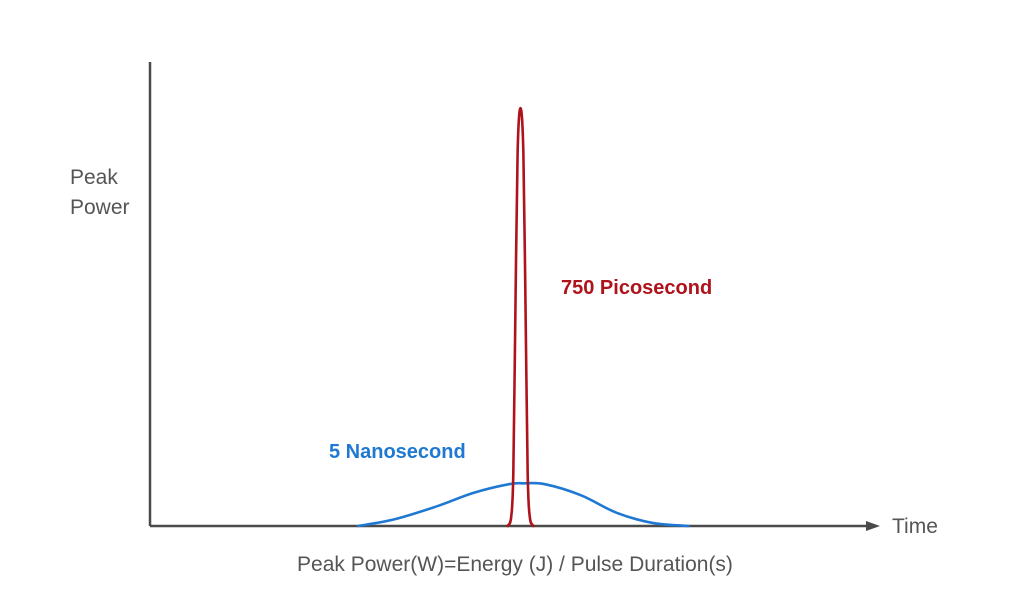 The height and width of the screenshot is (616, 1024). What do you see at coordinates (636, 288) in the screenshot?
I see `series-label-750-picosecond: 750 Picosecond` at bounding box center [636, 288].